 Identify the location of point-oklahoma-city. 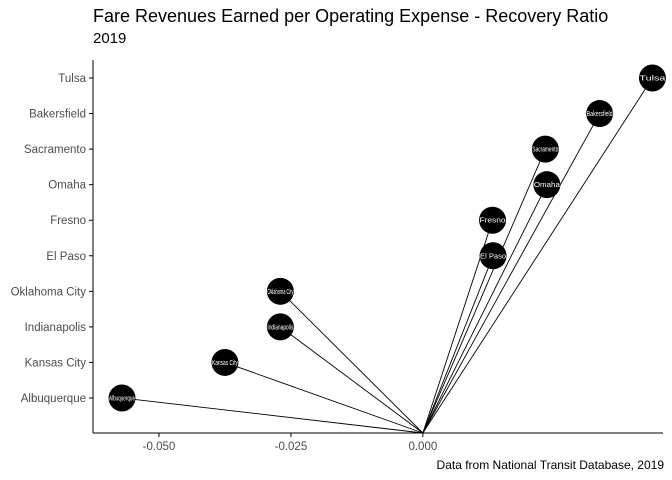
(280, 291).